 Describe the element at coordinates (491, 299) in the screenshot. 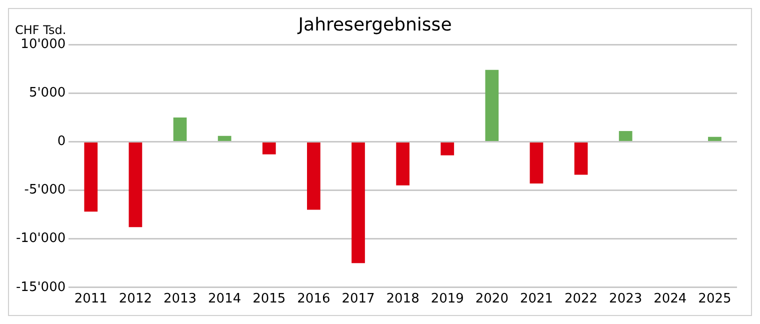

I see `x-tick-label: 2020` at that location.